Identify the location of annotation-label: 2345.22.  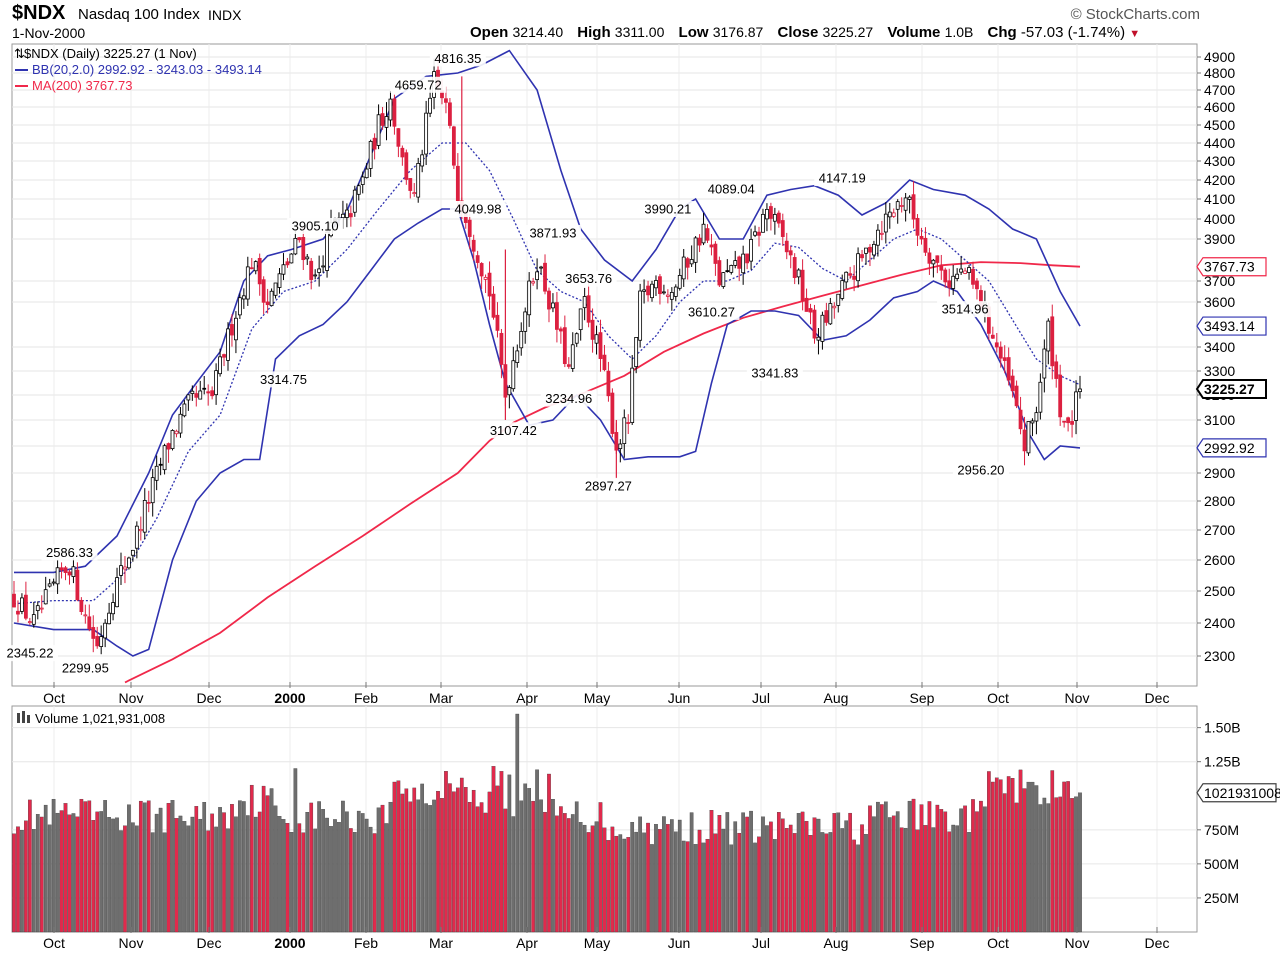
(30, 653).